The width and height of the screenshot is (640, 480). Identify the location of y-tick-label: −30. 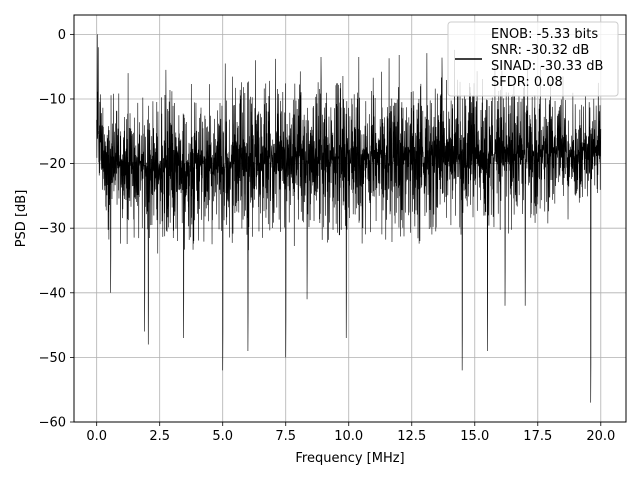
(52, 229).